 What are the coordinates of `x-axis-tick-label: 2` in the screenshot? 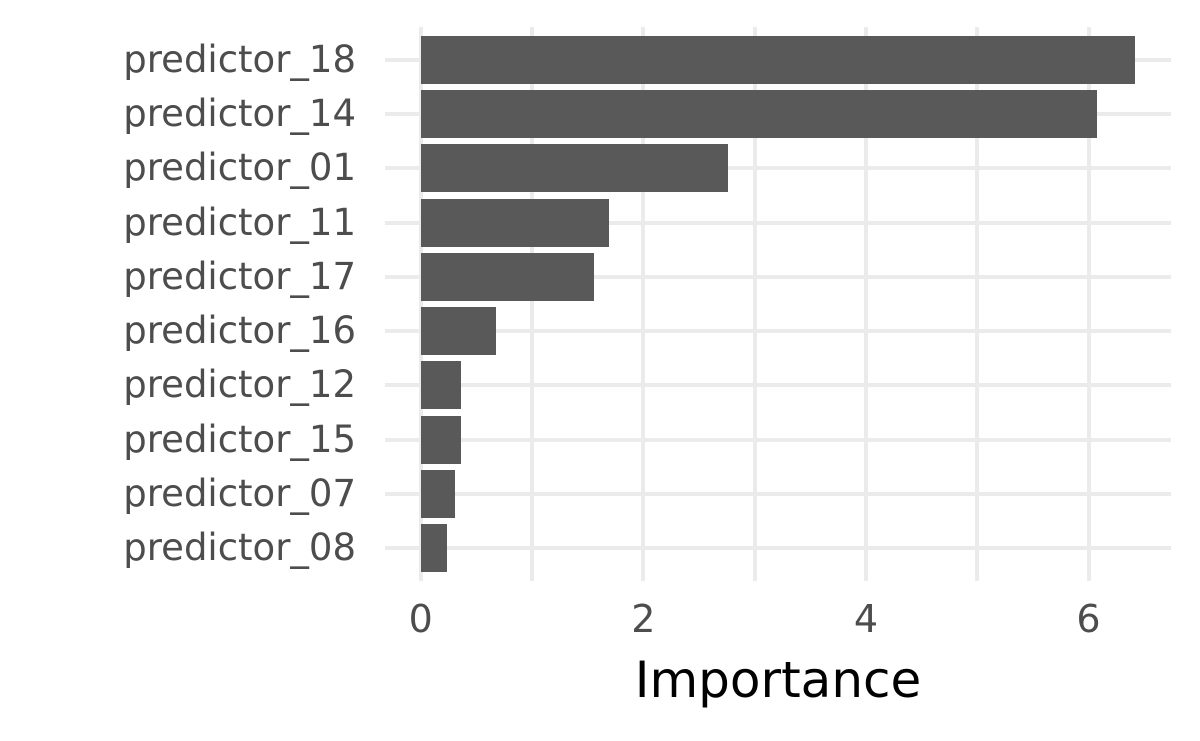 It's located at (643, 619).